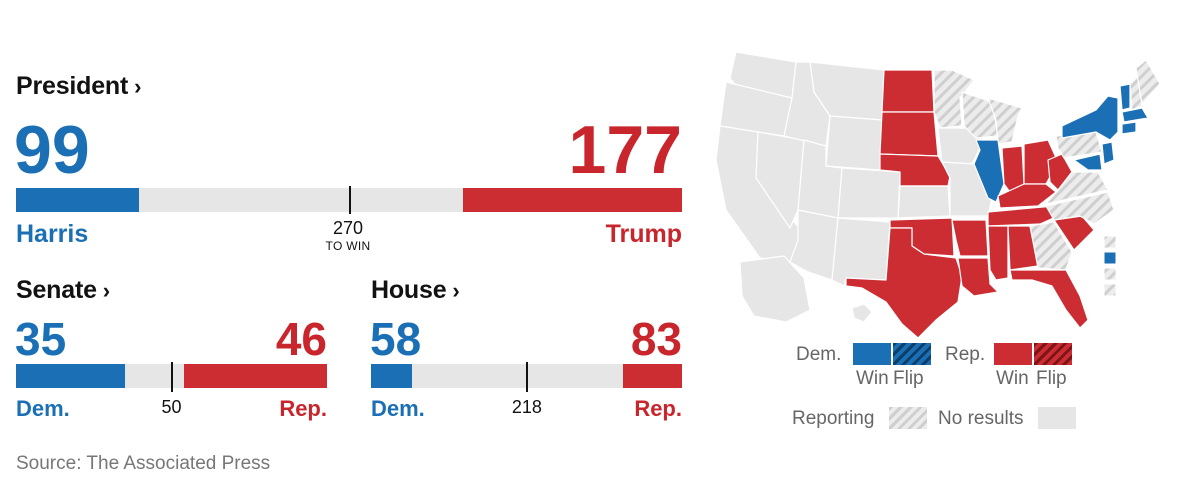  Describe the element at coordinates (56, 290) in the screenshot. I see `senate-heading: Senate` at that location.